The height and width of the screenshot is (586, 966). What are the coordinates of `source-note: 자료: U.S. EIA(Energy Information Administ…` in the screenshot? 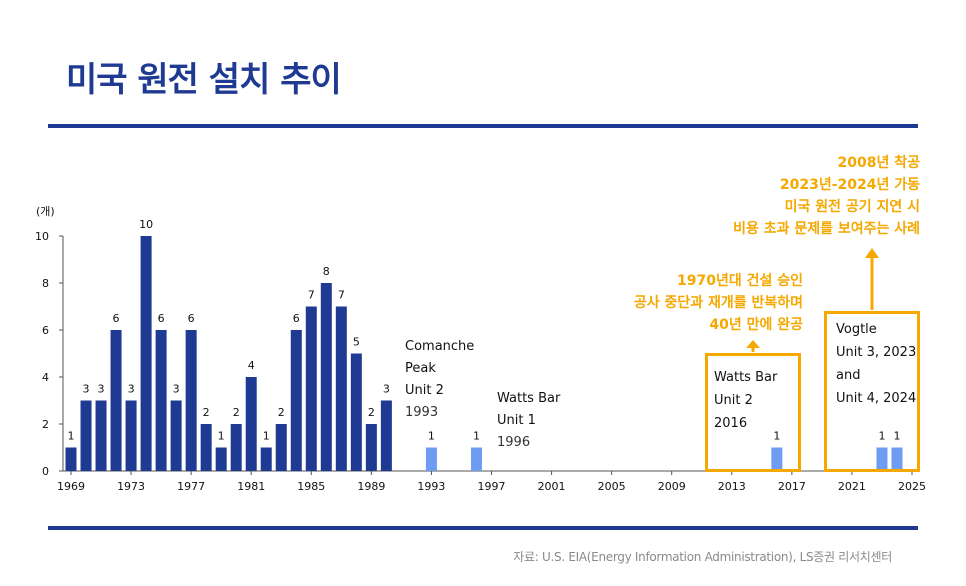 It's located at (702, 557).